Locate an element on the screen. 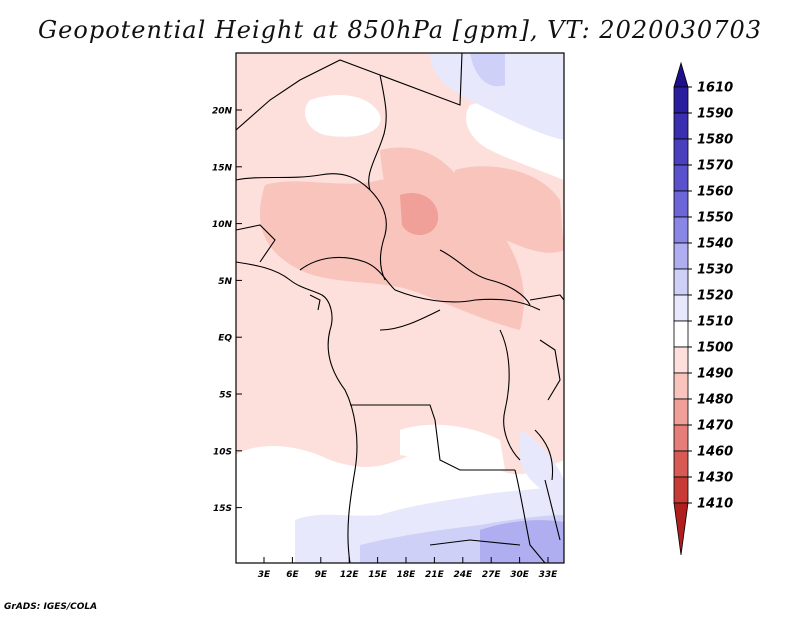 The height and width of the screenshot is (618, 800). lat-label: 10N is located at coordinates (222, 225).